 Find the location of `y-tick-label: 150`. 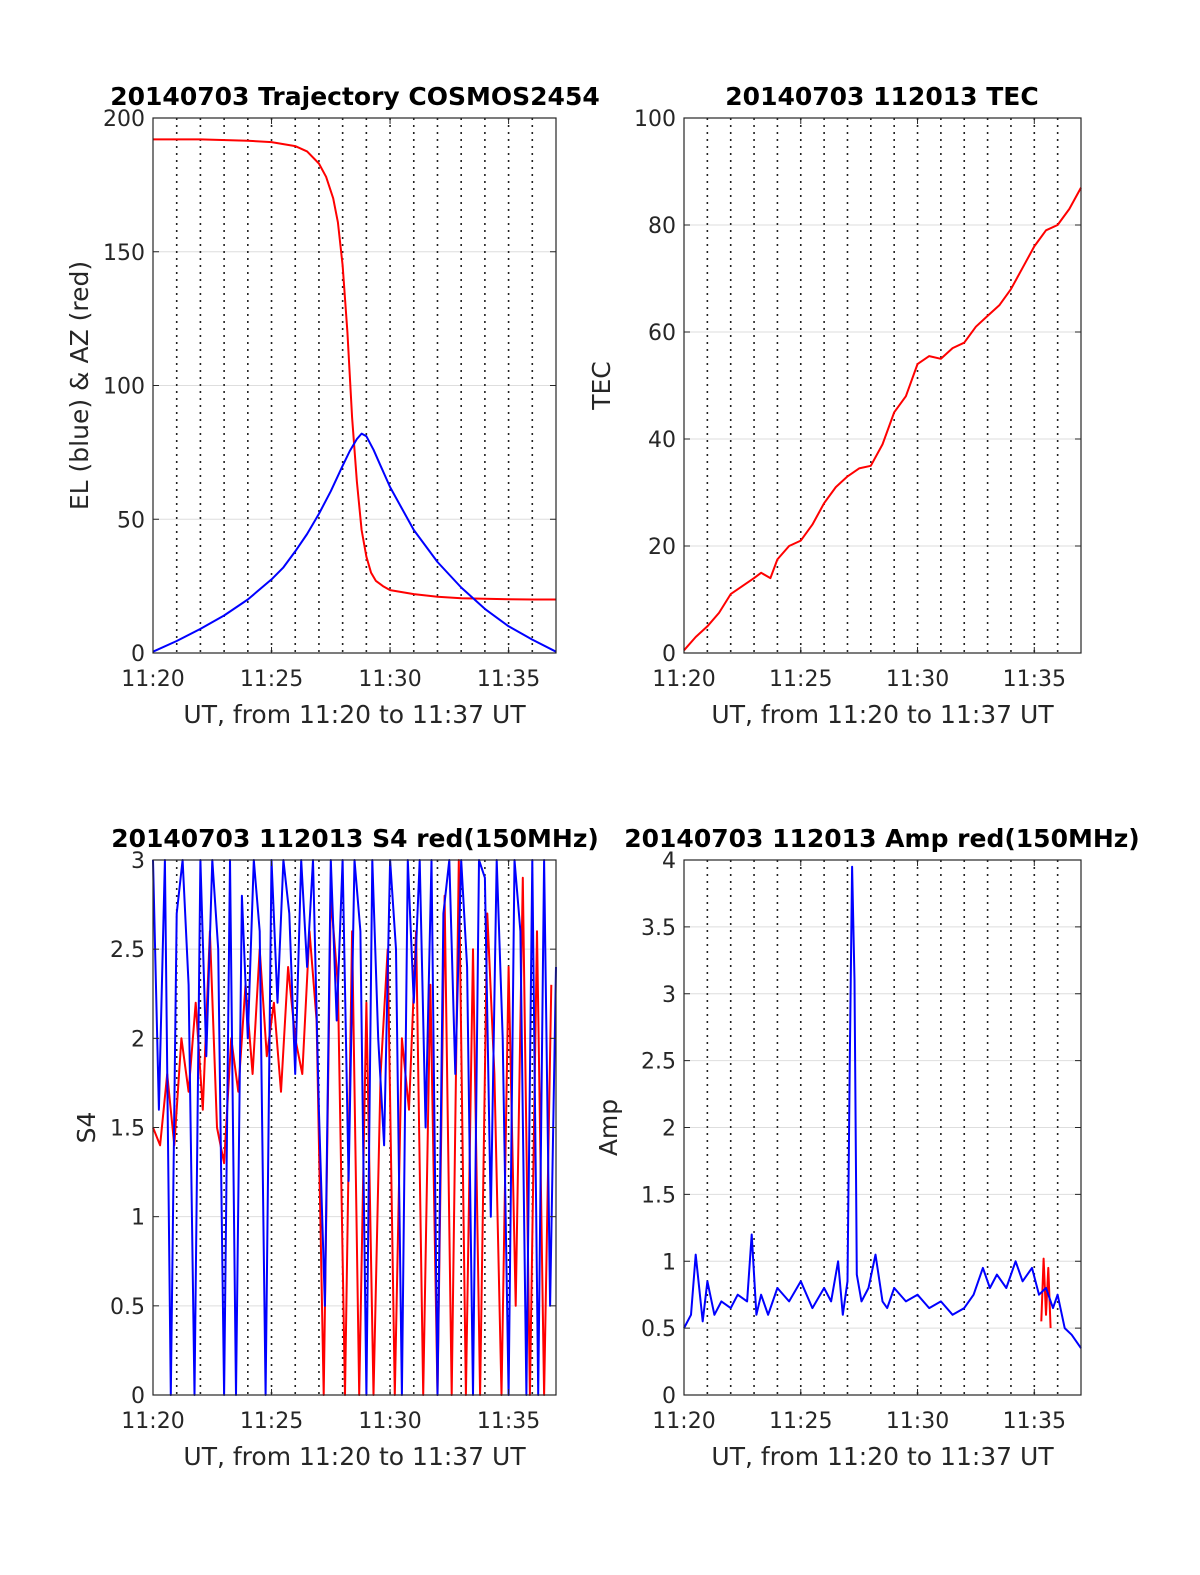

y-tick-label: 150 is located at coordinates (124, 253).